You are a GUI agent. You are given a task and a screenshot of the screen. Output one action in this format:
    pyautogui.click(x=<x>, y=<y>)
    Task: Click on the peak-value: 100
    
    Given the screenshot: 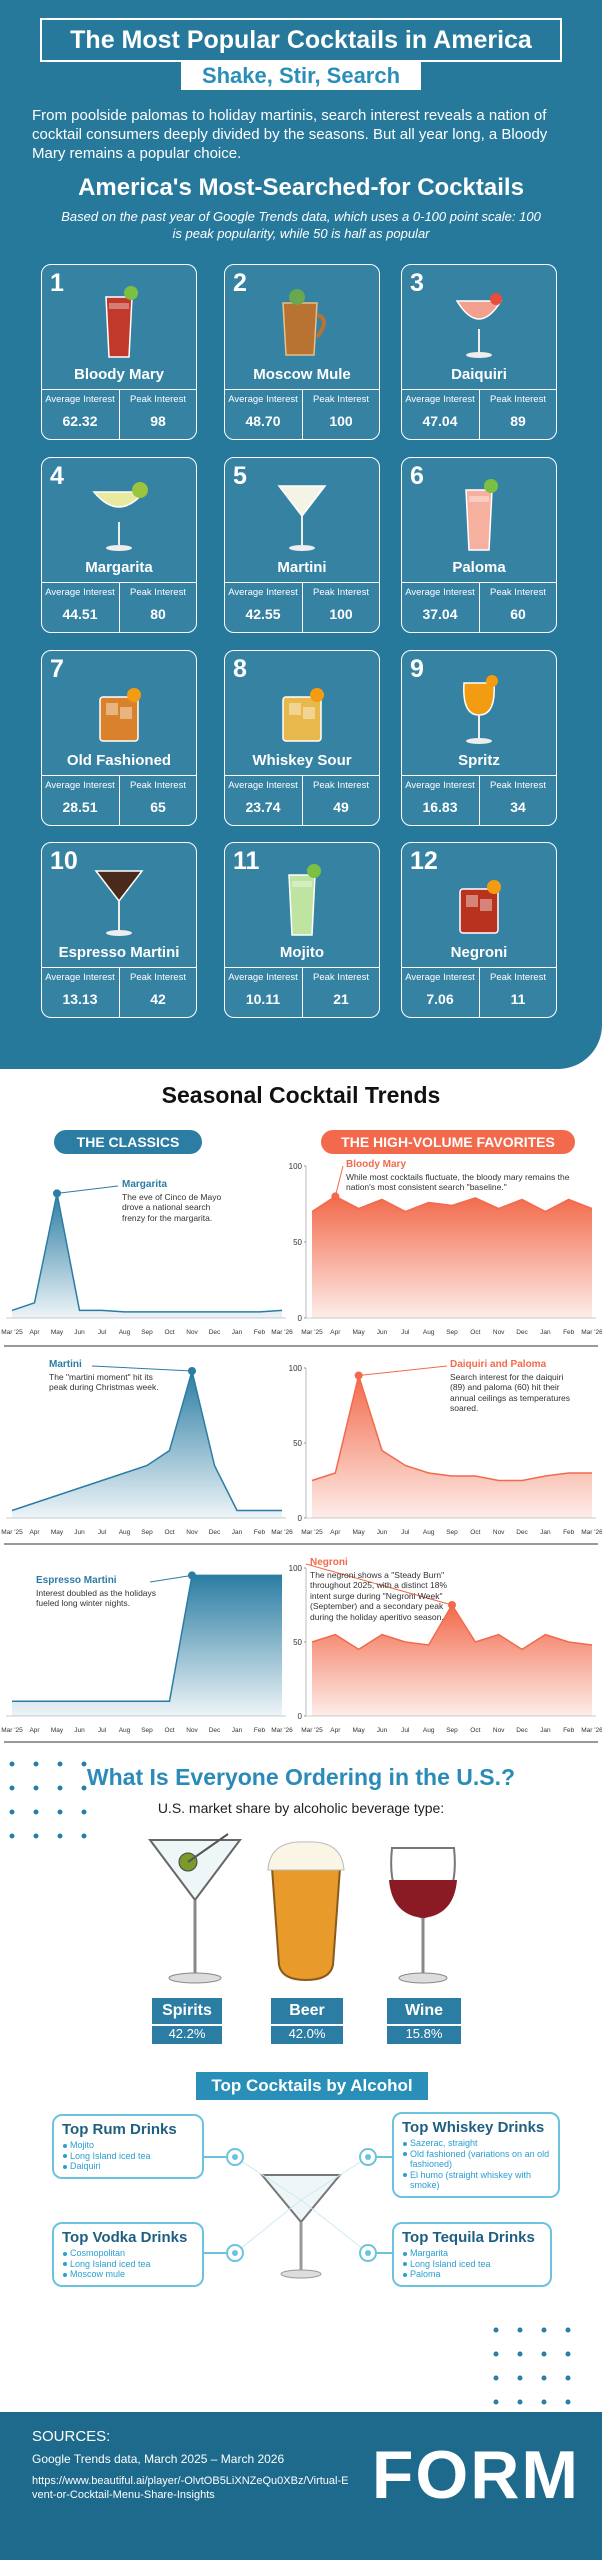 What is the action you would take?
    pyautogui.click(x=341, y=421)
    